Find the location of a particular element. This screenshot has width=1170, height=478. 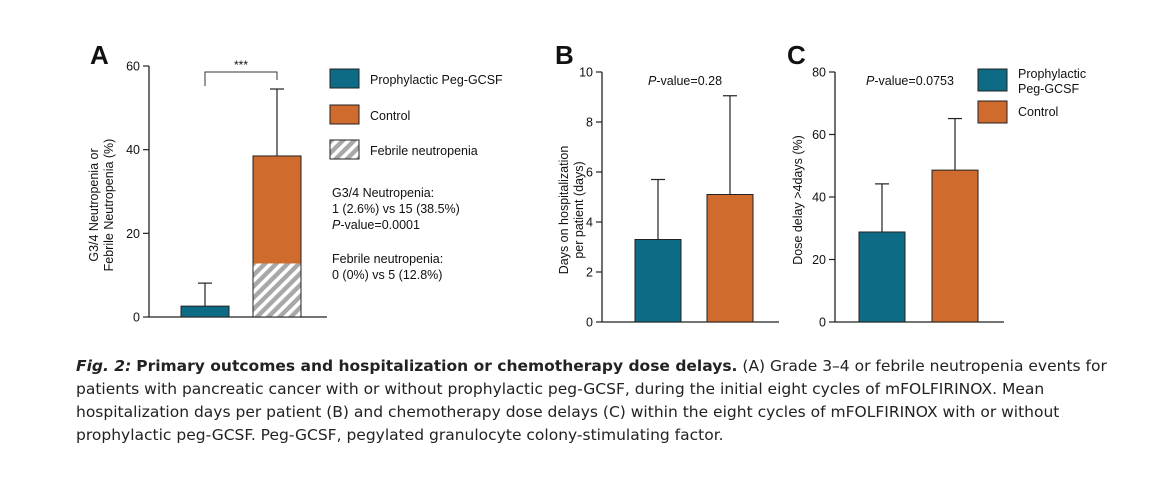

panel-a-legend-label-control: Control is located at coordinates (390, 116).